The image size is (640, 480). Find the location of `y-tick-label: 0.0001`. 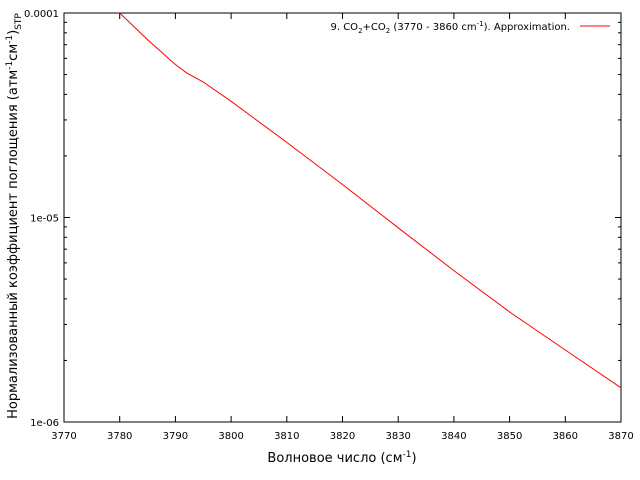

y-tick-label: 0.0001 is located at coordinates (41, 14).